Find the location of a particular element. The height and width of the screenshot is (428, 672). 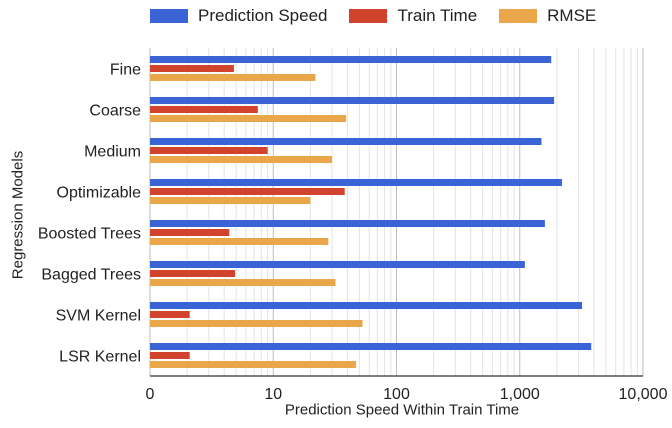

y-category-label: Medium is located at coordinates (112, 152).